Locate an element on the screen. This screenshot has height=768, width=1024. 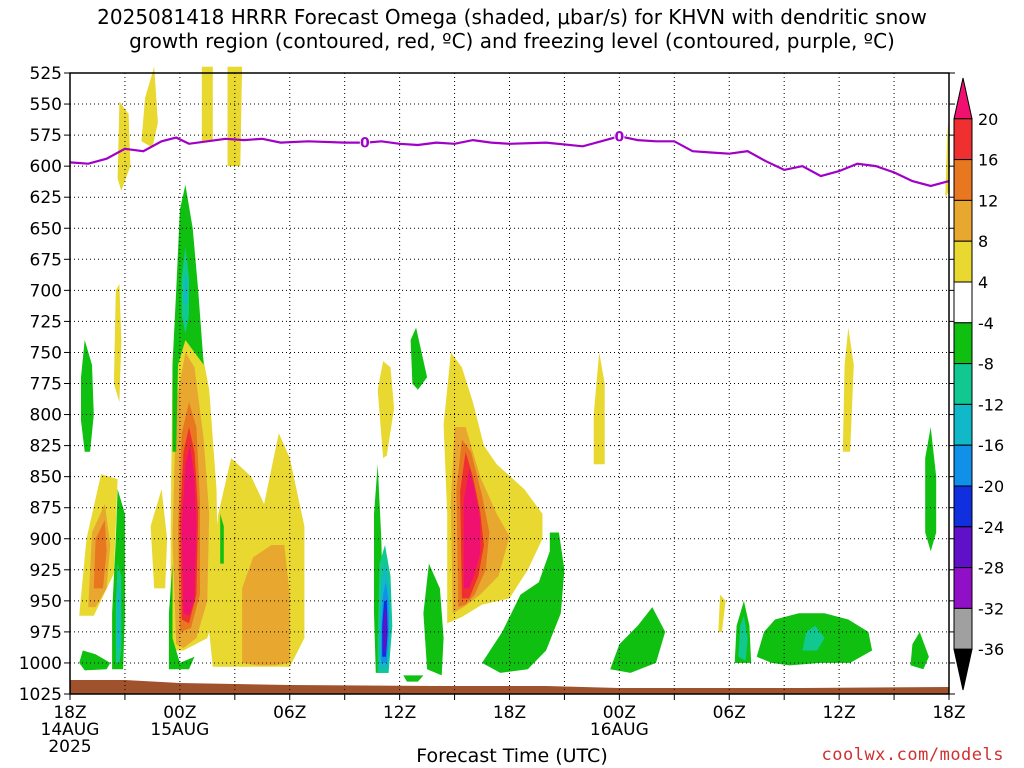
y-tick-label-775: 775 is located at coordinates (46, 385).